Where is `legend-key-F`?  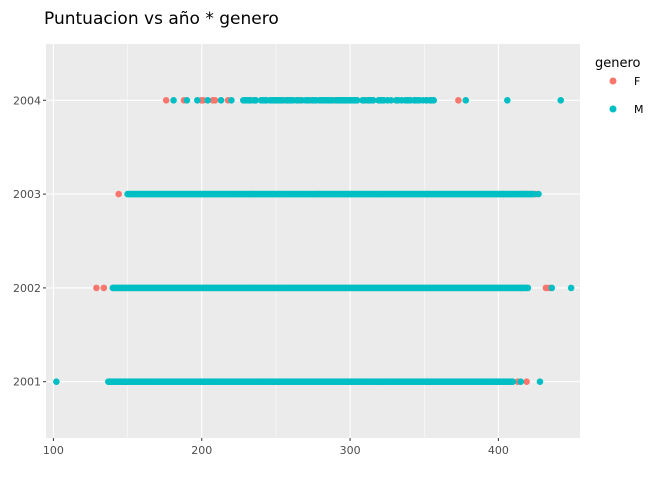
legend-key-F is located at coordinates (613, 81).